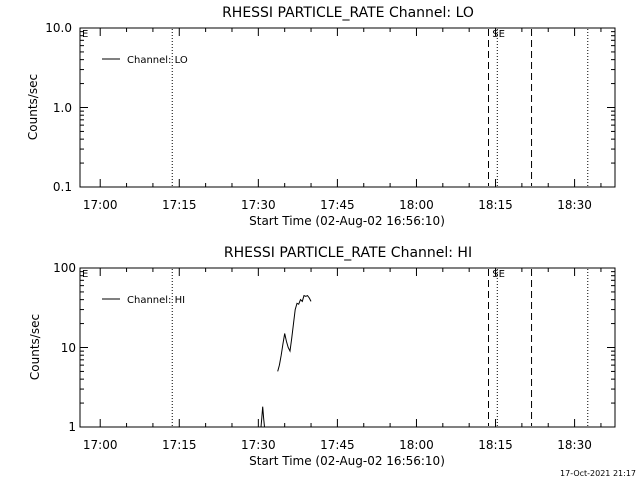 The image size is (640, 480). What do you see at coordinates (62, 187) in the screenshot?
I see `y-tick-bottom: 0.1` at bounding box center [62, 187].